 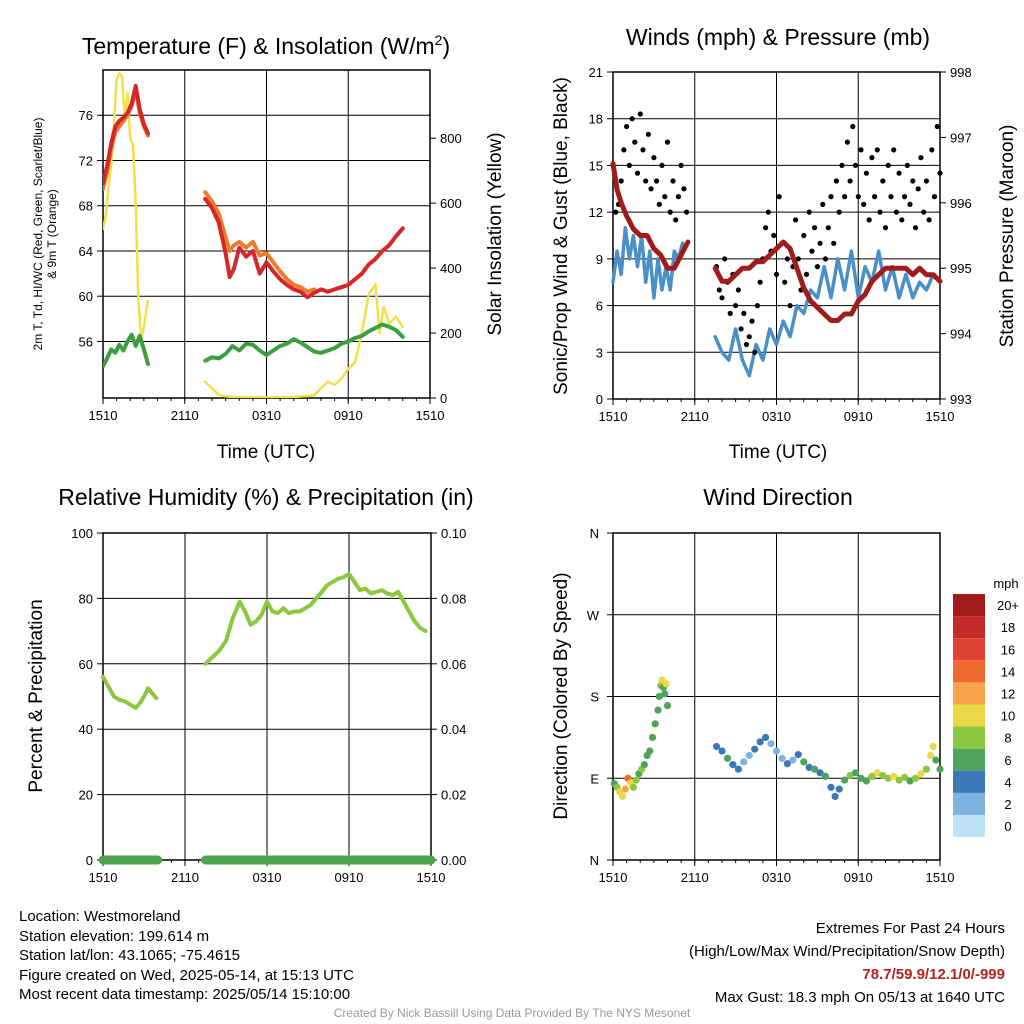 What do you see at coordinates (1005, 583) in the screenshot?
I see `legend-title: mph` at bounding box center [1005, 583].